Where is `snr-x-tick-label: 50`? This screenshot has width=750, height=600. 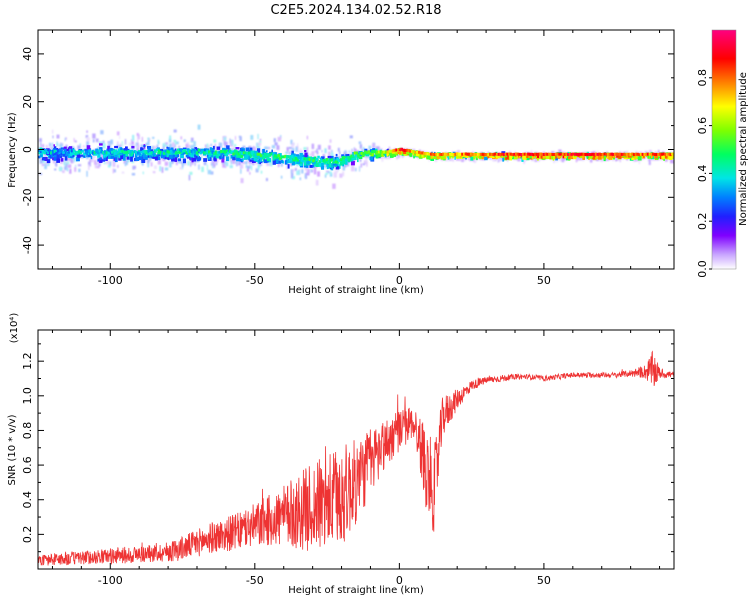
snr-x-tick-label: 50 is located at coordinates (544, 580).